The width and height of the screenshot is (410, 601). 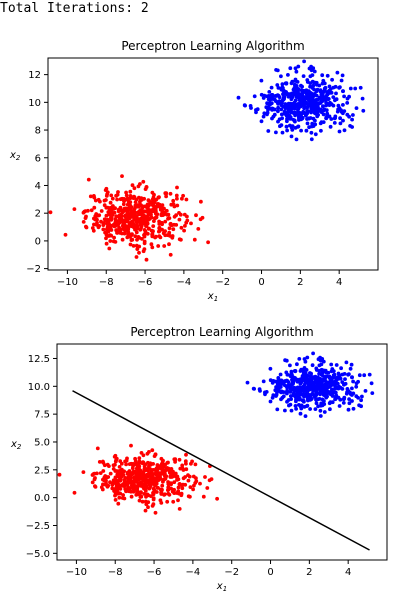 I want to click on series-red, so click(x=129, y=218).